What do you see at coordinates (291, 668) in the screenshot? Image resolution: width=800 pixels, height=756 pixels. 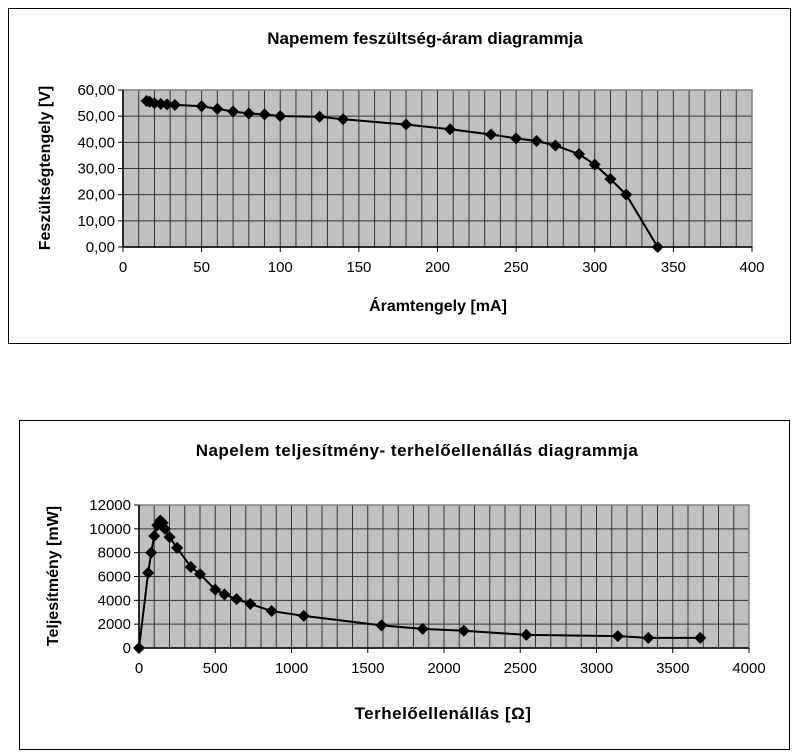 I see `x-tick-label: 1000` at bounding box center [291, 668].